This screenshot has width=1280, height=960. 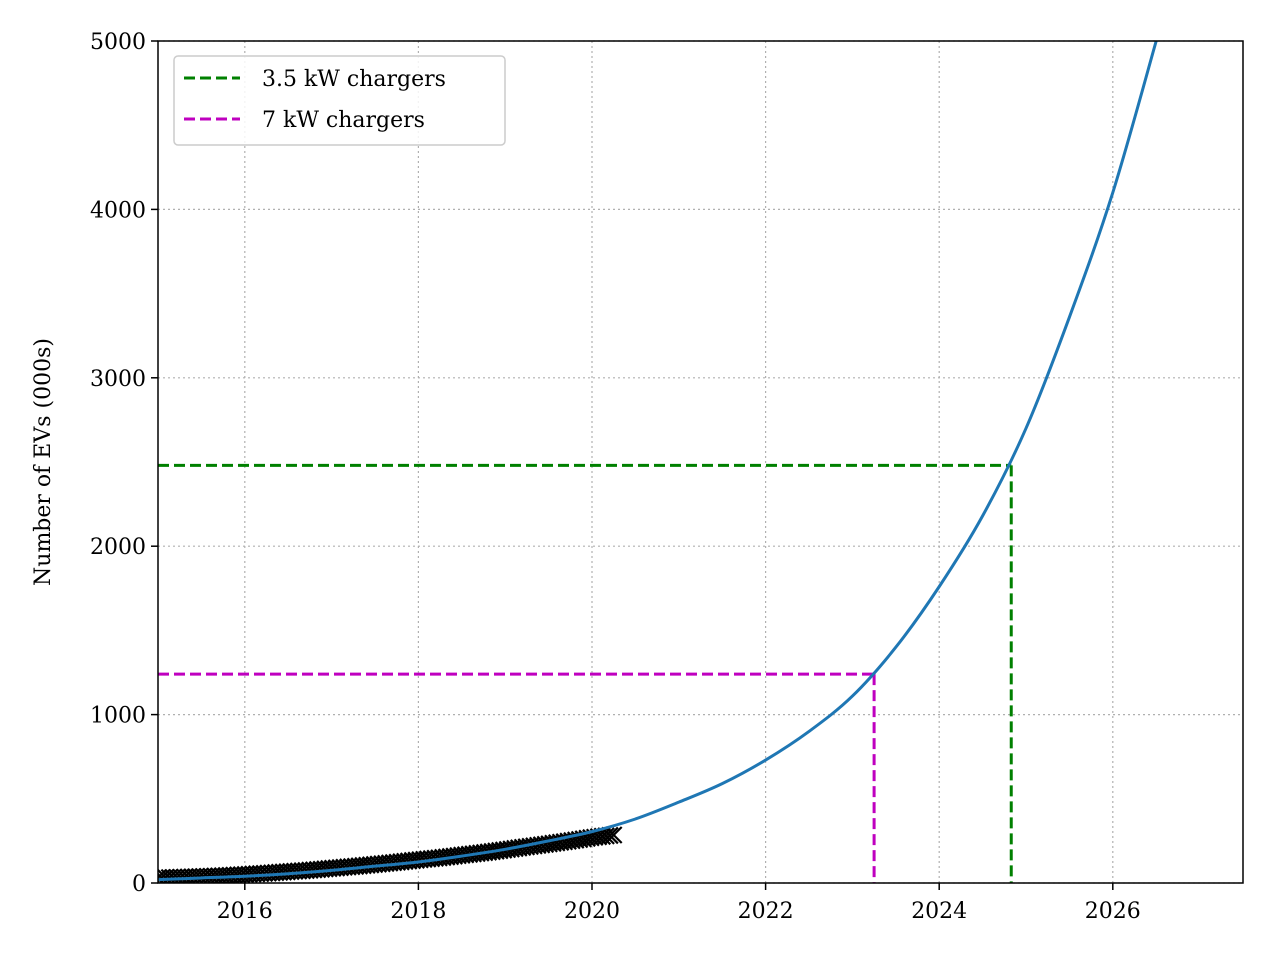 What do you see at coordinates (766, 911) in the screenshot?
I see `x-tick-label: 2022` at bounding box center [766, 911].